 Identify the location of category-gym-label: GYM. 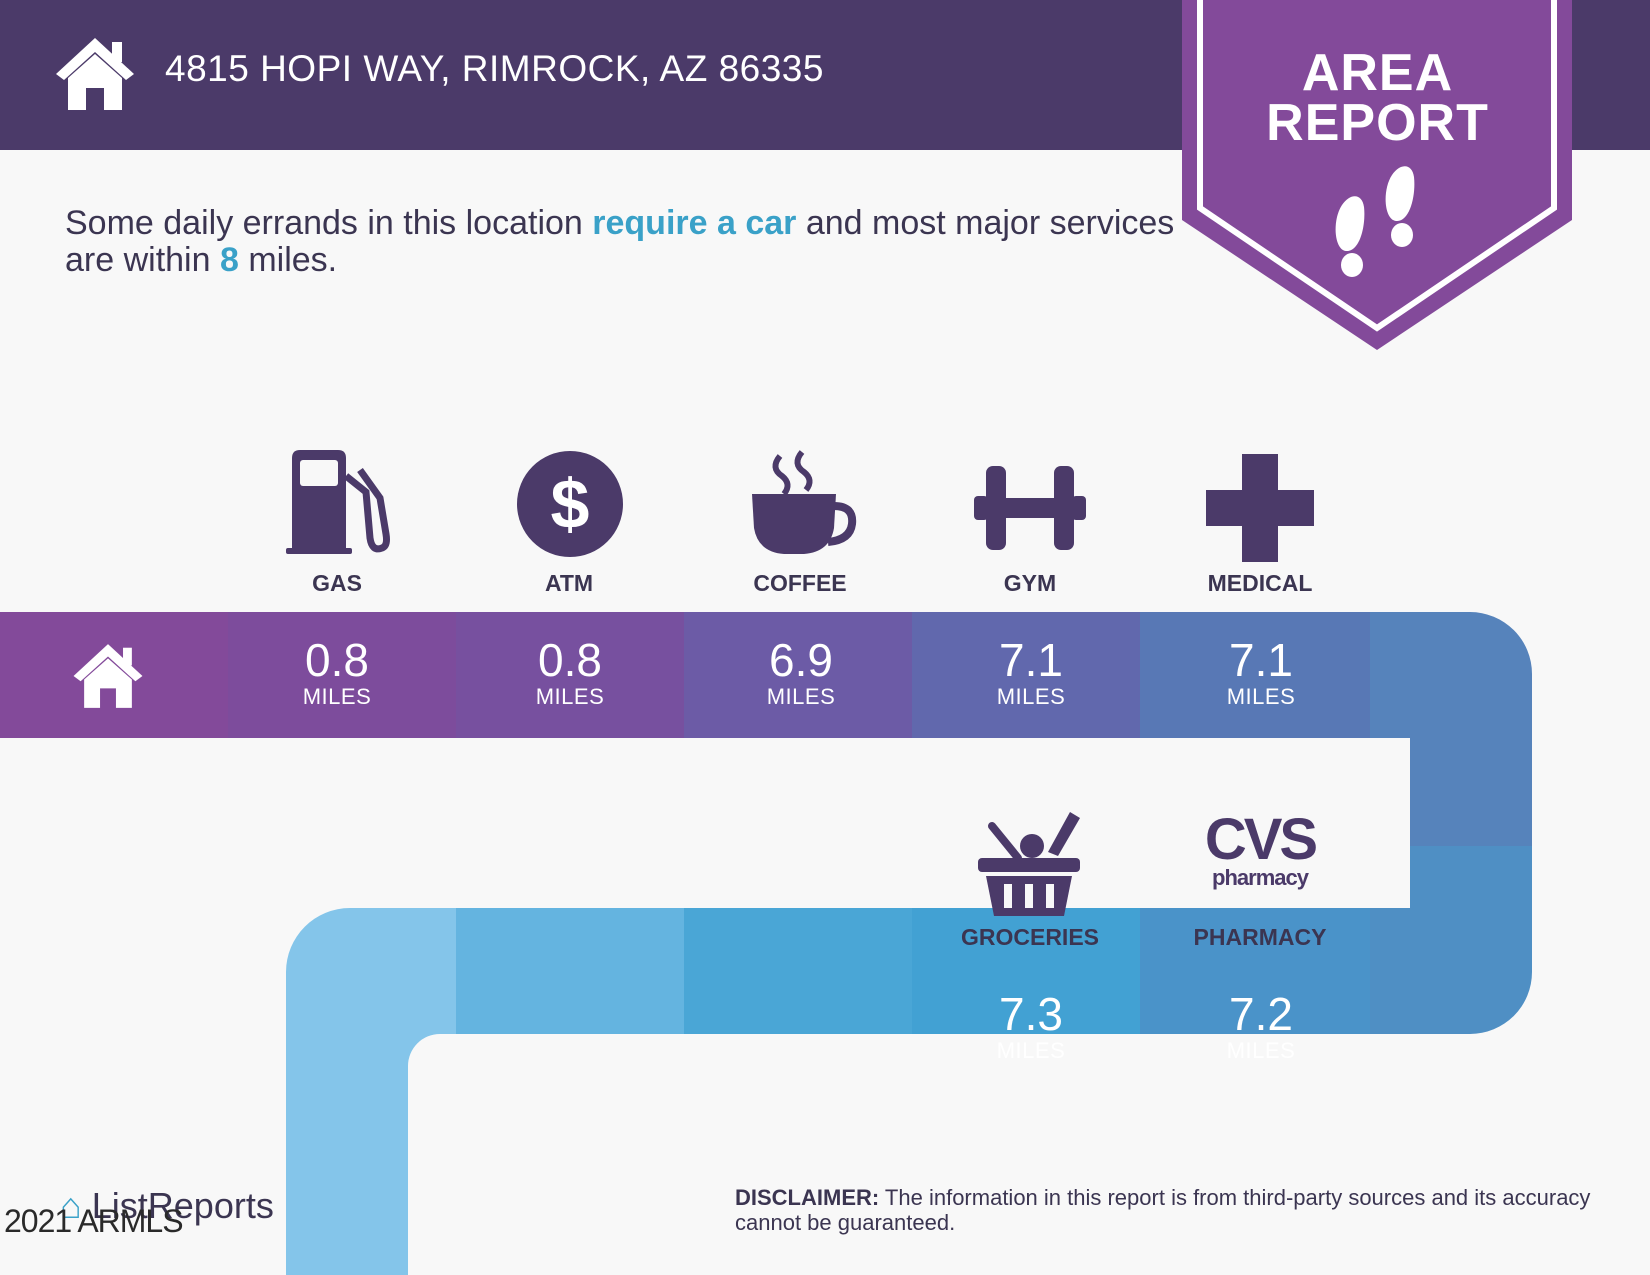
(1030, 583).